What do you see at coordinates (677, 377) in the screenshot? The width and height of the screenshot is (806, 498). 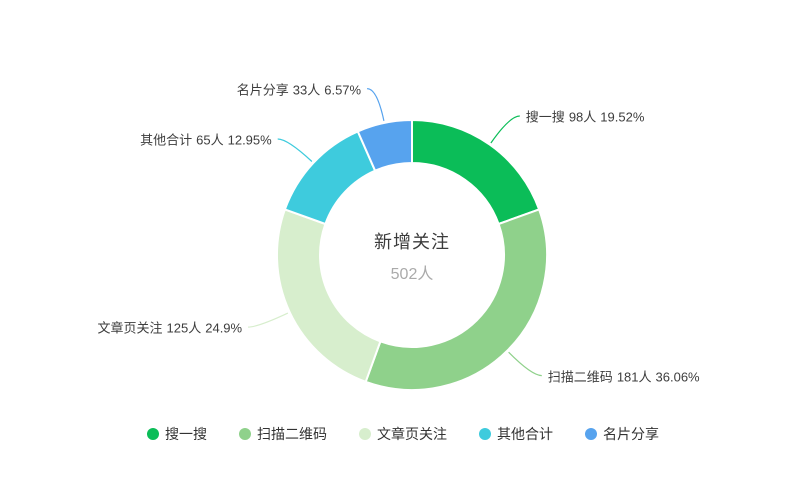 I see `slice-percent: 36.06%` at bounding box center [677, 377].